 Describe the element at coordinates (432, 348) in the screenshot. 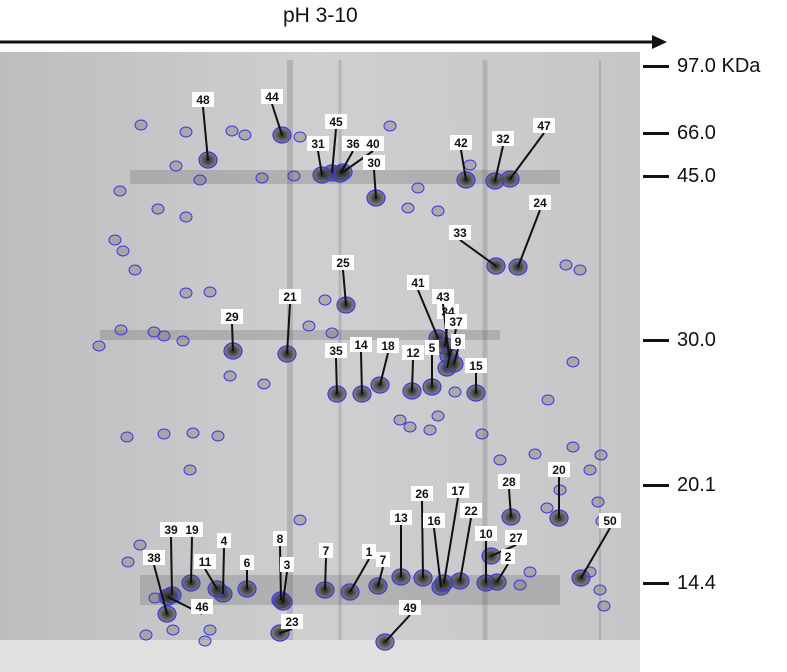

I see `spot-label: 5` at that location.